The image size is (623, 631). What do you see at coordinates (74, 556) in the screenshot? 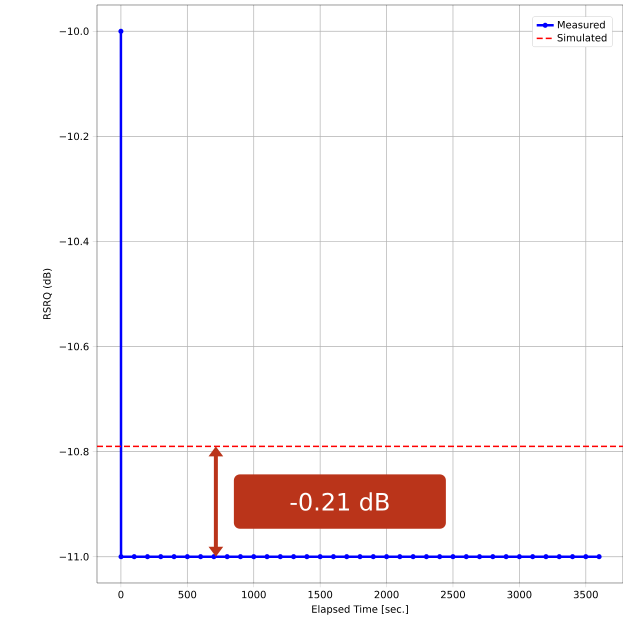
I see `y-tick-label: −11.0` at bounding box center [74, 556].